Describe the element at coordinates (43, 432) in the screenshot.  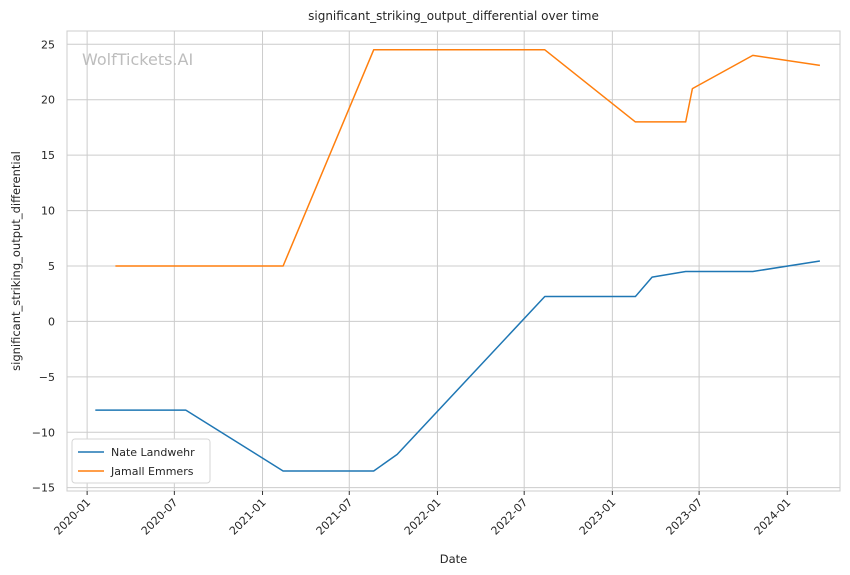
I see `y-tick-label: −10` at that location.